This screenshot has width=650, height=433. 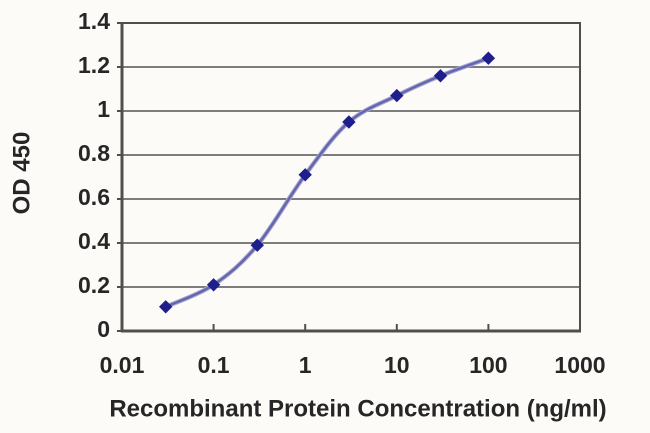 I want to click on y-tick-labels: 0 0.2 0.4 0.6 0.8 1 1.2 1.4, so click(x=94, y=175).